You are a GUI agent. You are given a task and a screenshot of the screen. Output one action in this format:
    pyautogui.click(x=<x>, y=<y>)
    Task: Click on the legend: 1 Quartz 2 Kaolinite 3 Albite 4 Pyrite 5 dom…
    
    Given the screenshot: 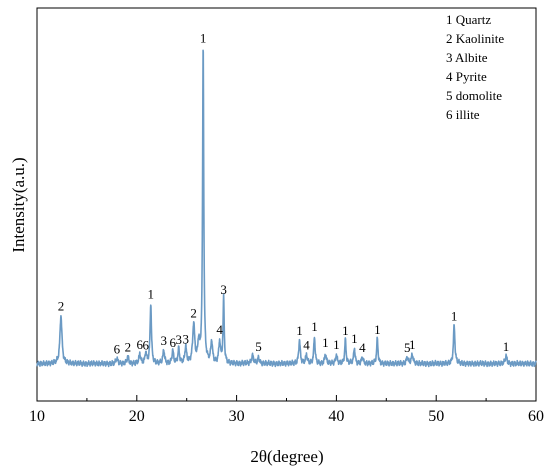 What is the action you would take?
    pyautogui.click(x=475, y=67)
    